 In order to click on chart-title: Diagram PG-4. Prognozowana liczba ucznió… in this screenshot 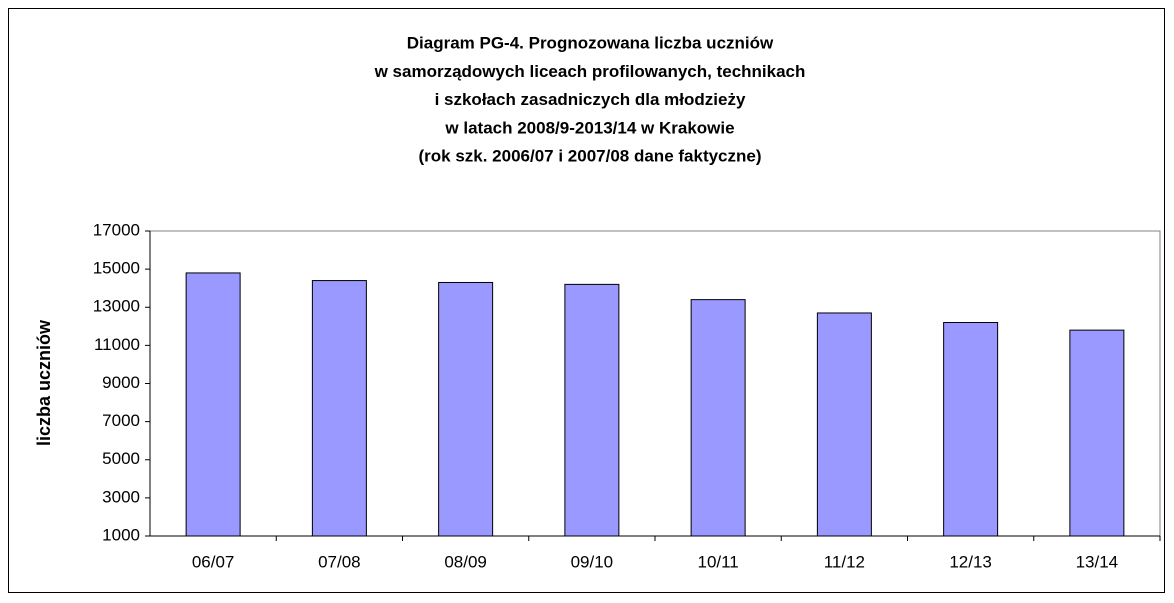, I will do `click(590, 42)`.